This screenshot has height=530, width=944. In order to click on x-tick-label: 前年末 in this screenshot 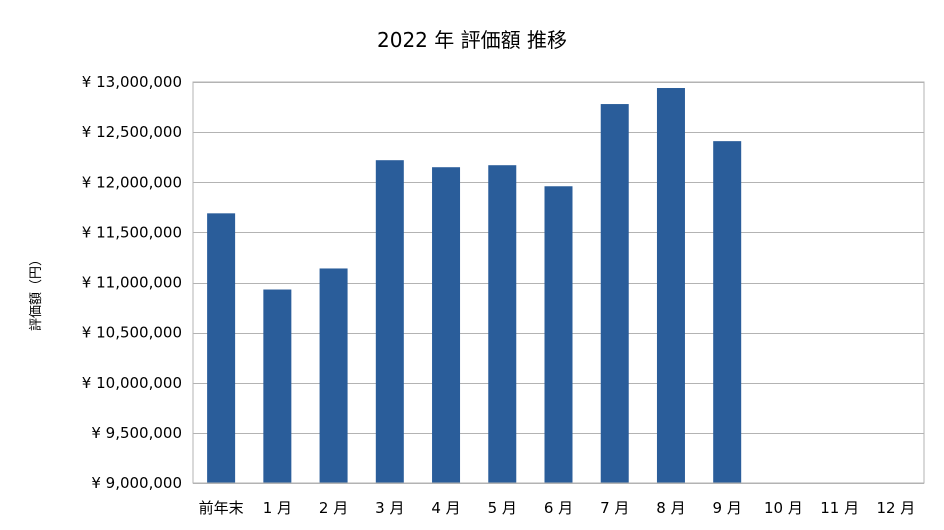, I will do `click(221, 508)`.